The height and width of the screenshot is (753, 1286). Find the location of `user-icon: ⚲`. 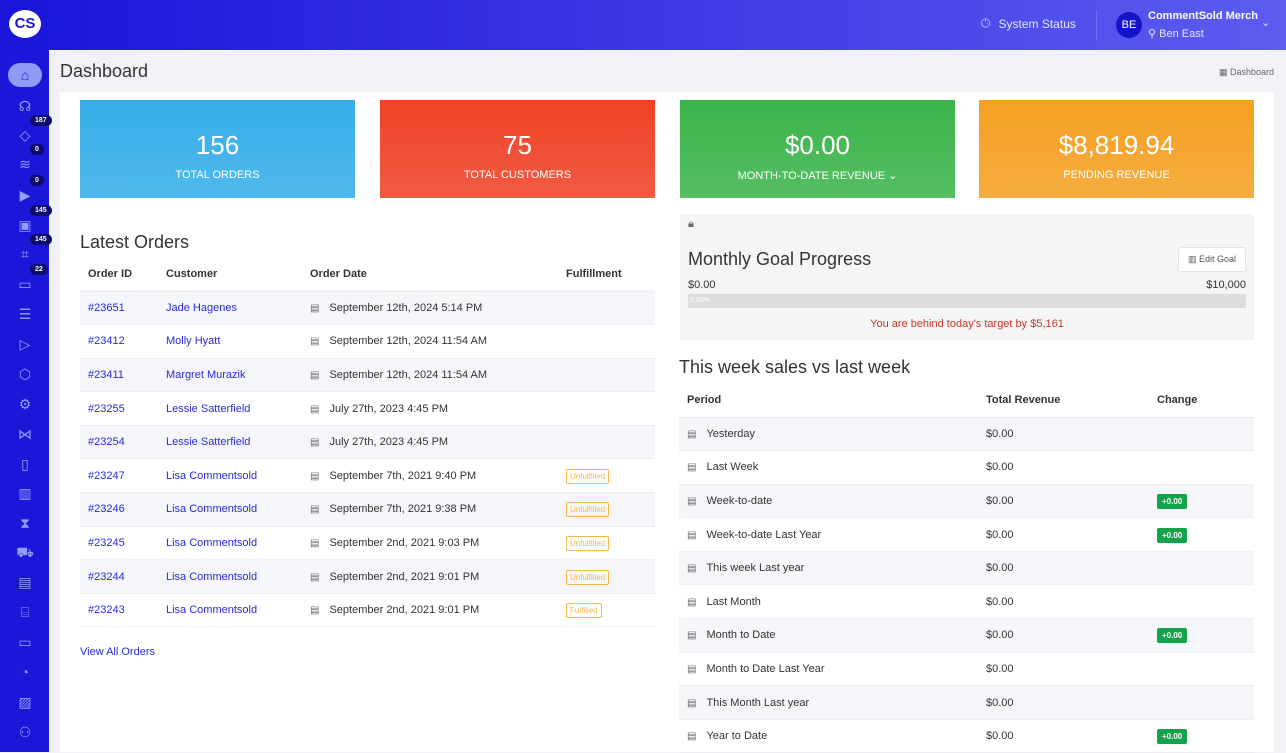

user-icon: ⚲ is located at coordinates (1154, 34).